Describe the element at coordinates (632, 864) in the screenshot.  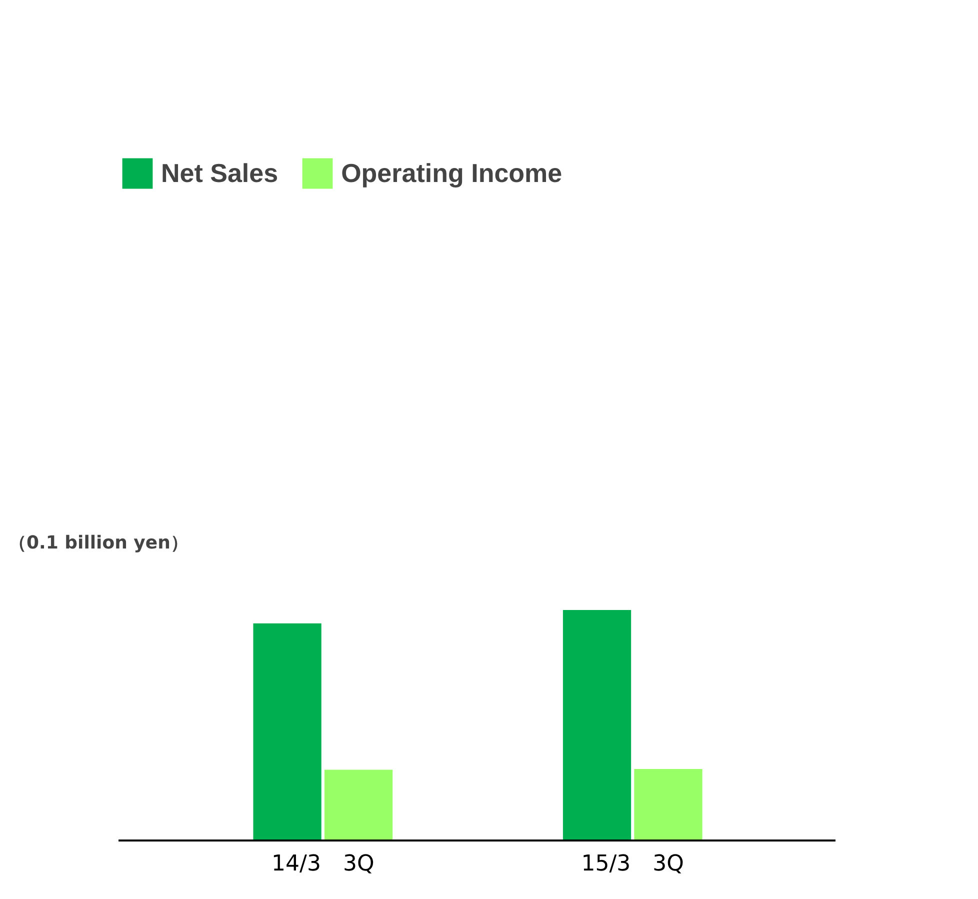
I see `x-tick-label: 15/3 3Q` at that location.